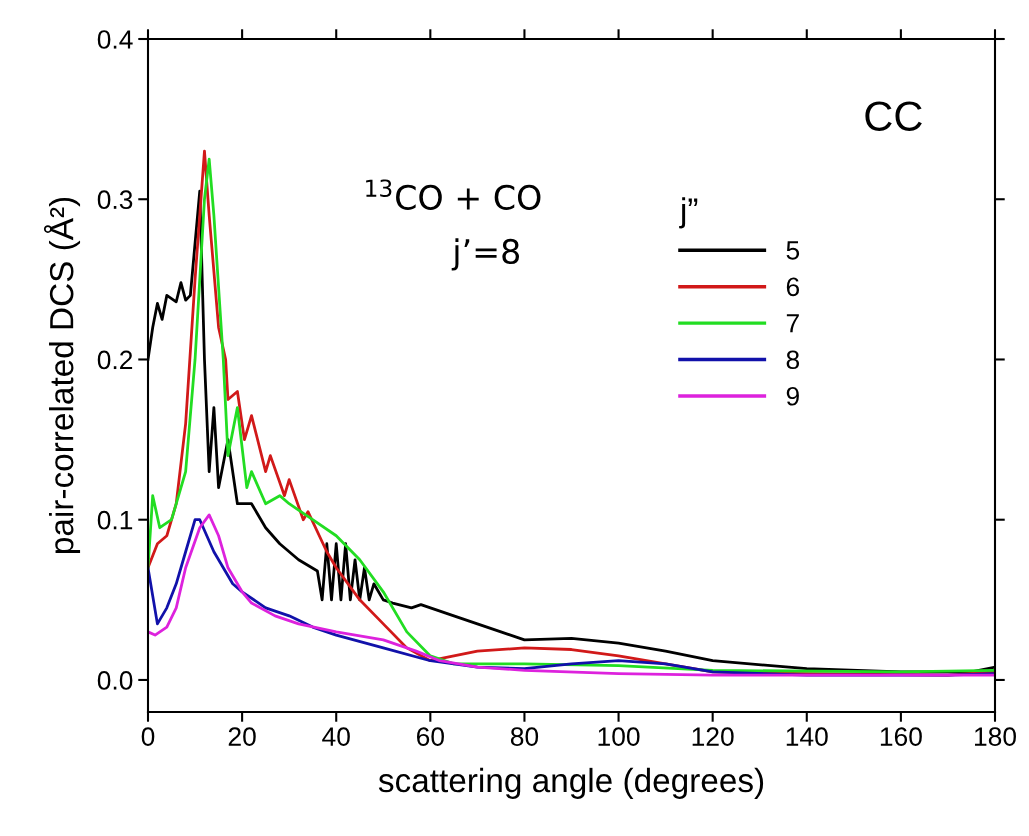 This screenshot has width=1029, height=836. What do you see at coordinates (807, 736) in the screenshot?
I see `x-tick-label: 140` at bounding box center [807, 736].